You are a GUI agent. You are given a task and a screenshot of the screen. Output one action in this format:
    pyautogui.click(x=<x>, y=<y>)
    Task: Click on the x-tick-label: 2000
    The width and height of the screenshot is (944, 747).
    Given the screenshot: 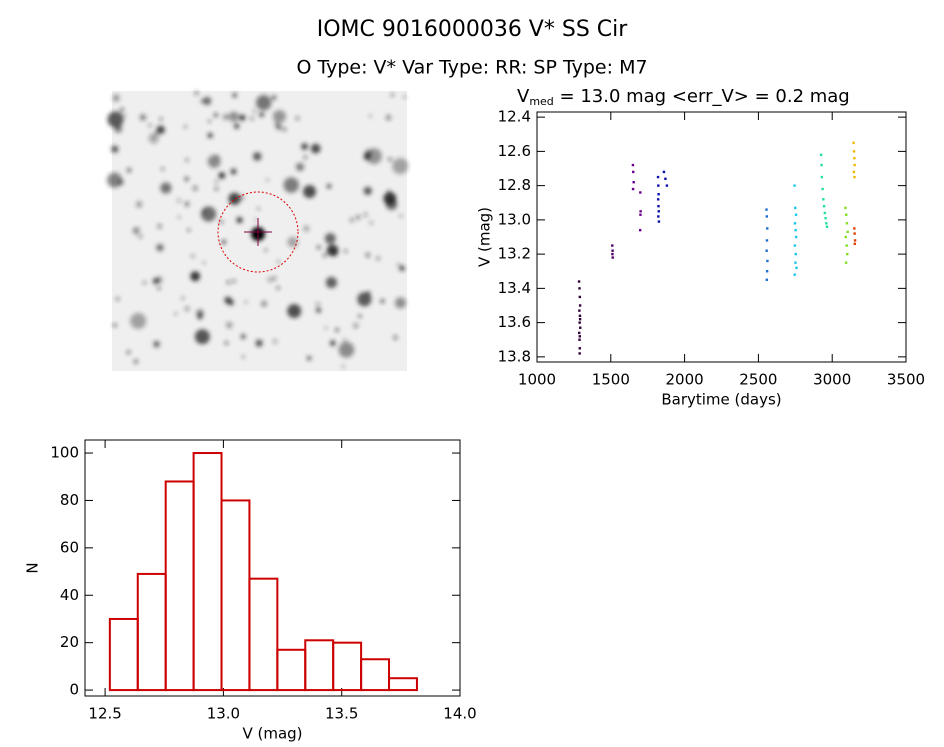 What is the action you would take?
    pyautogui.click(x=685, y=380)
    